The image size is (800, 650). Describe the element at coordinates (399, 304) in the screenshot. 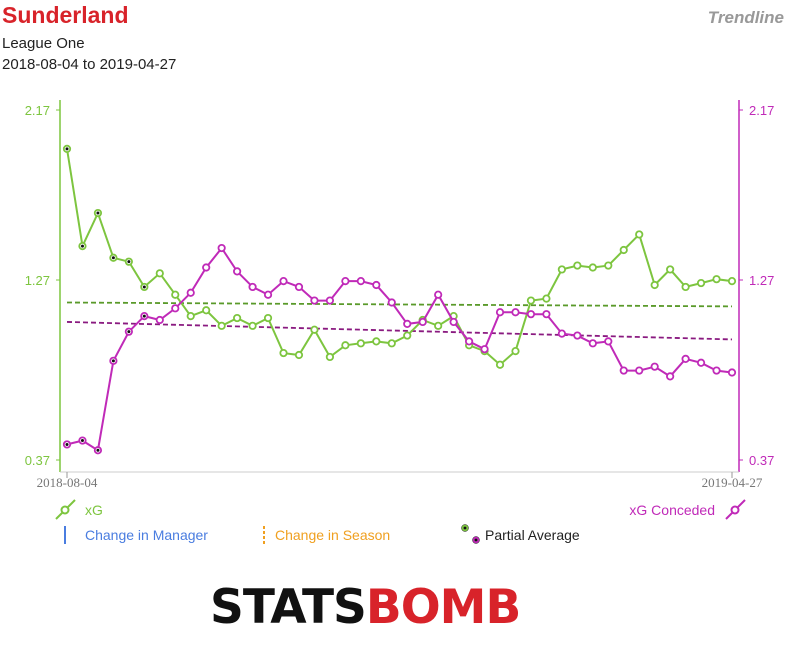

I see `trendline-xg` at that location.